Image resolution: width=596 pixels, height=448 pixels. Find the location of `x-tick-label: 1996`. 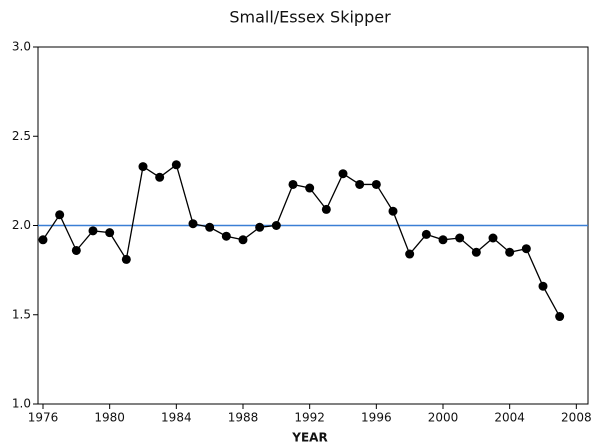

x-tick-label: 1996 is located at coordinates (376, 418).